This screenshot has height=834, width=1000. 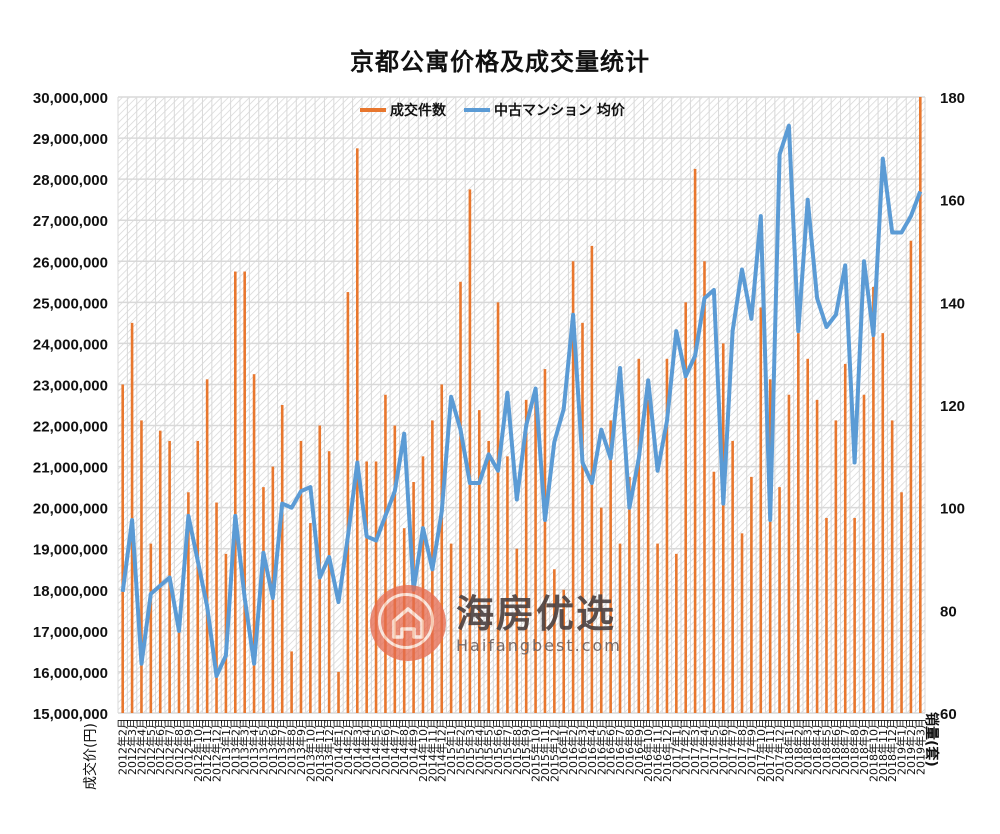 What do you see at coordinates (855, 746) in the screenshot?
I see `x-tick-label: 2018年8月` at bounding box center [855, 746].